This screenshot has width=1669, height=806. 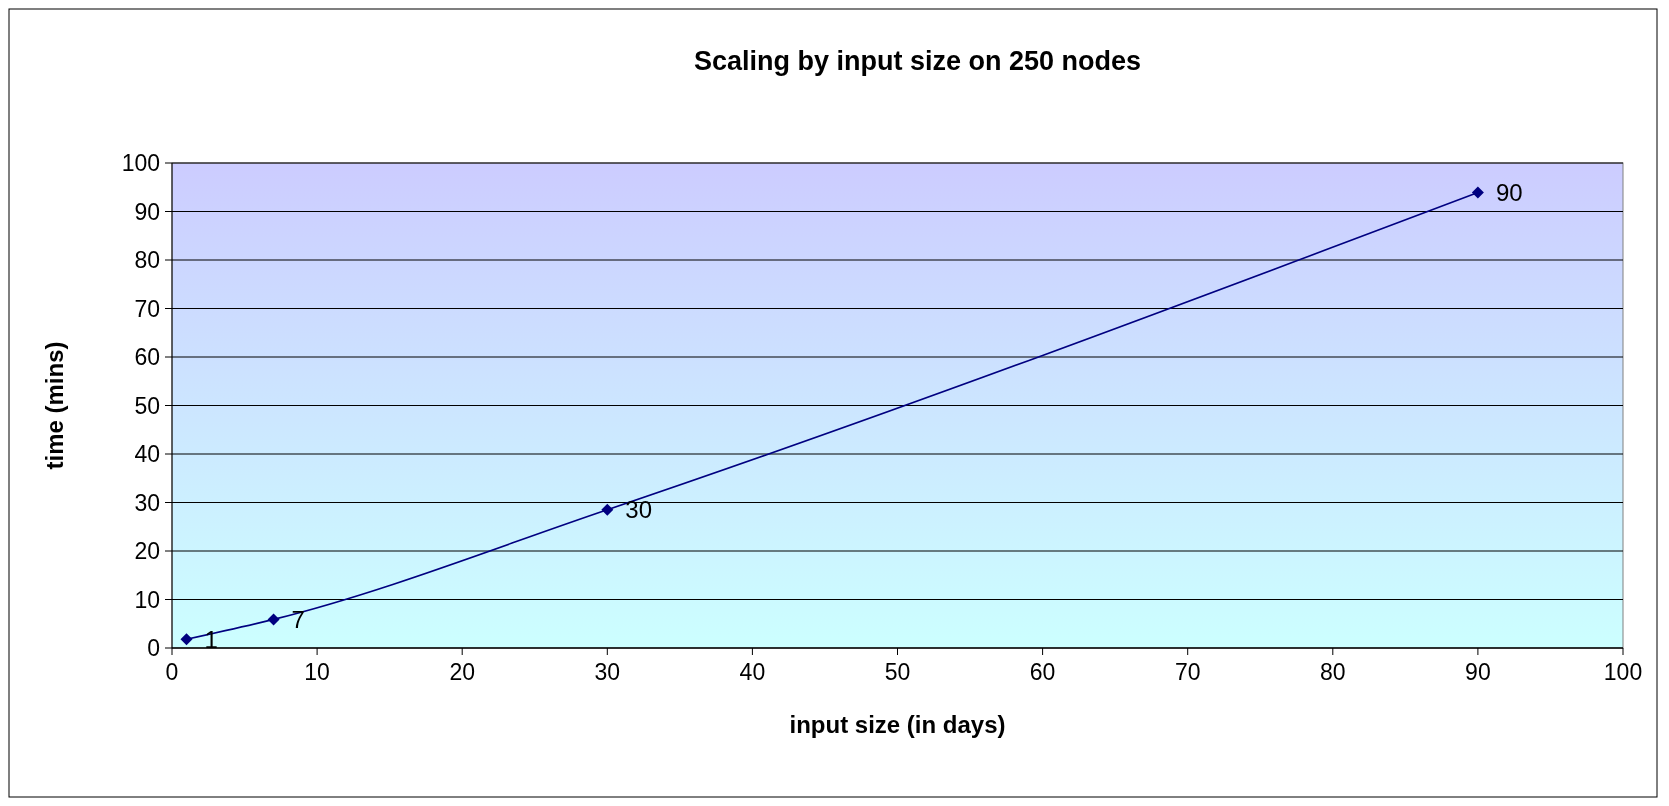 What do you see at coordinates (752, 672) in the screenshot?
I see `x-tick-label: 40` at bounding box center [752, 672].